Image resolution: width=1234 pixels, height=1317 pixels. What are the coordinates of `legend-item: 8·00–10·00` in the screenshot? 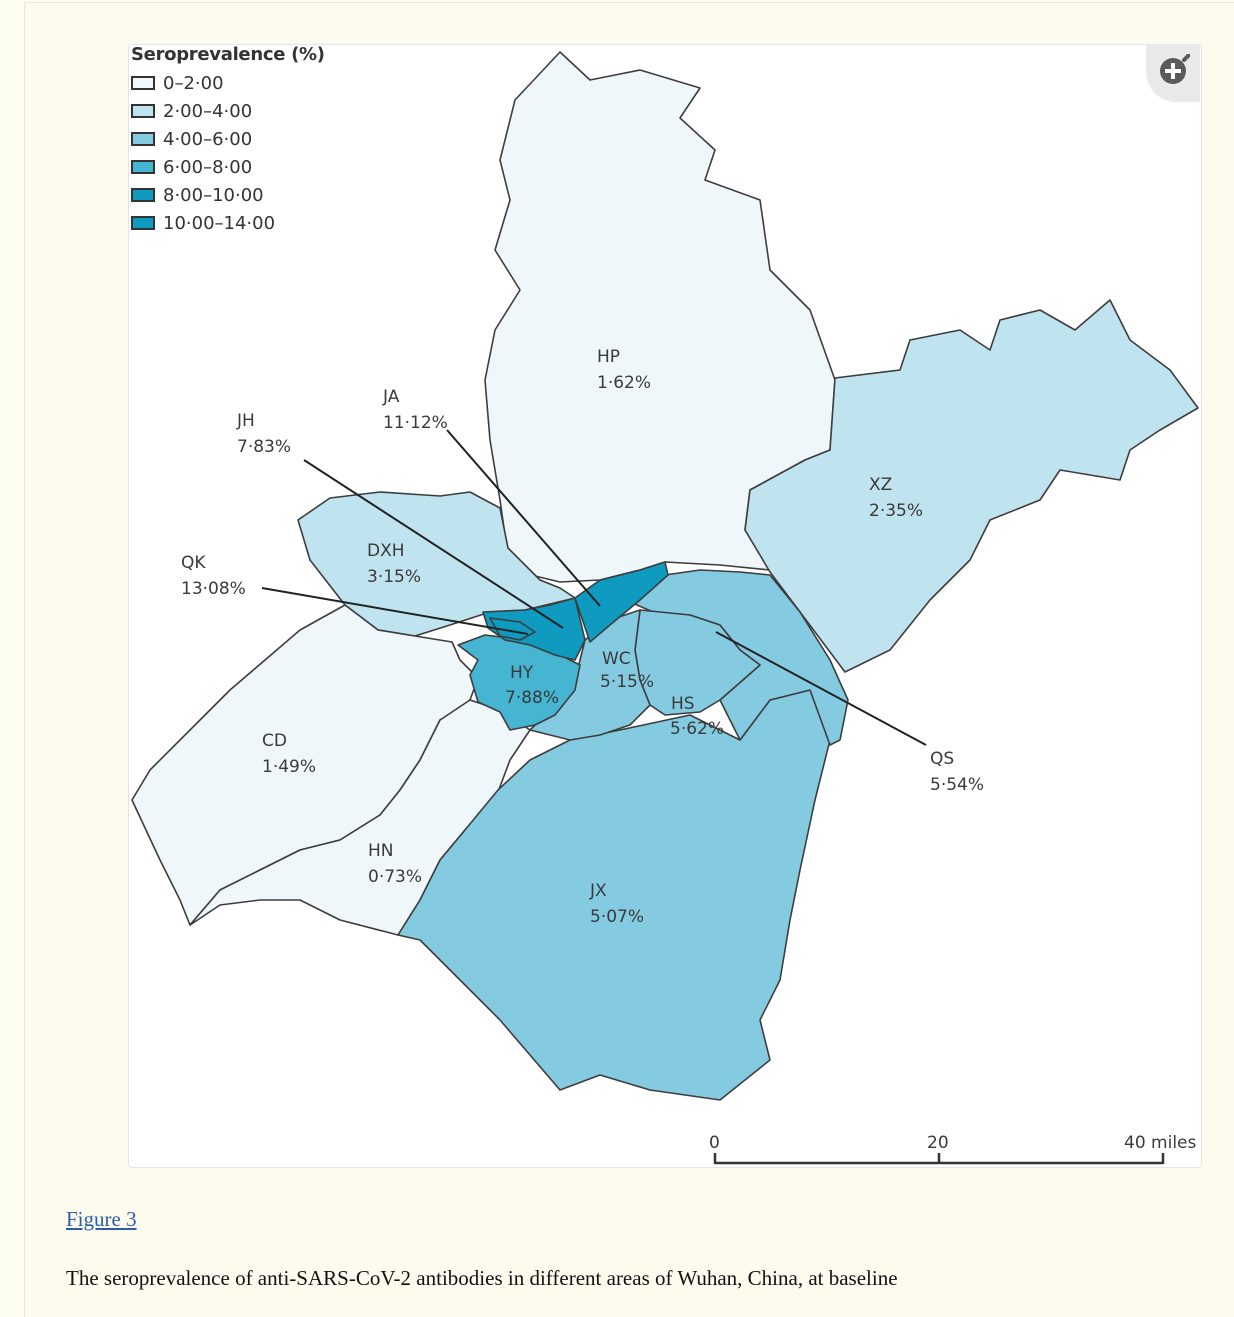 It's located at (228, 195).